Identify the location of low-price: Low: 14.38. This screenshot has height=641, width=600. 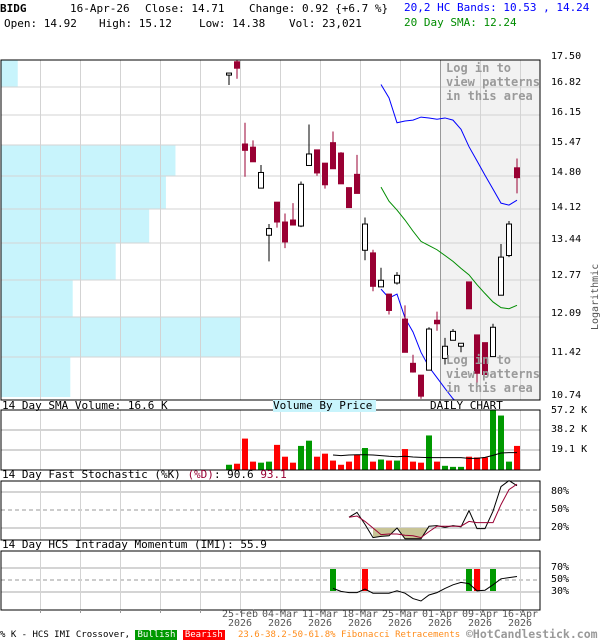
(232, 23).